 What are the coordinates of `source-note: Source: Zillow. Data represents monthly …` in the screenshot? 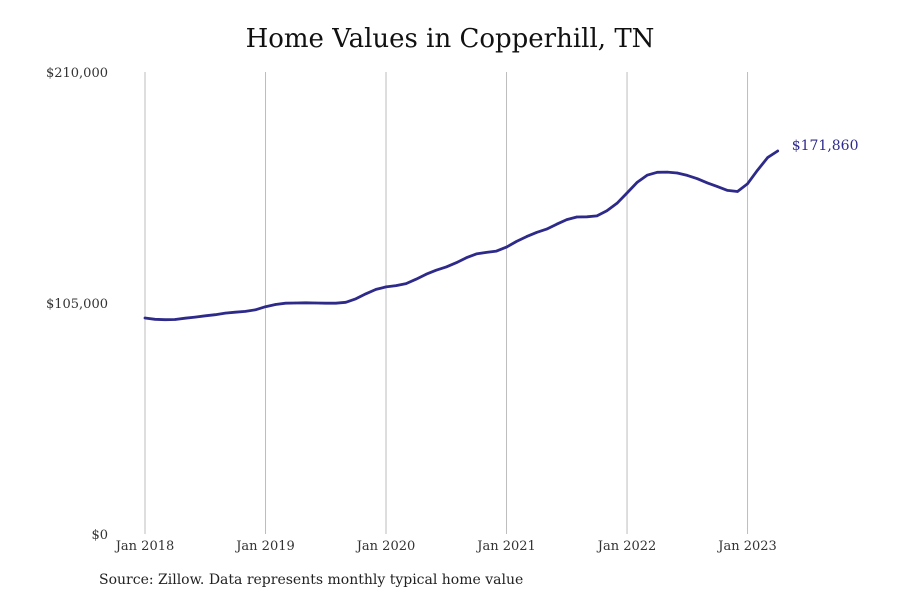 It's located at (311, 580).